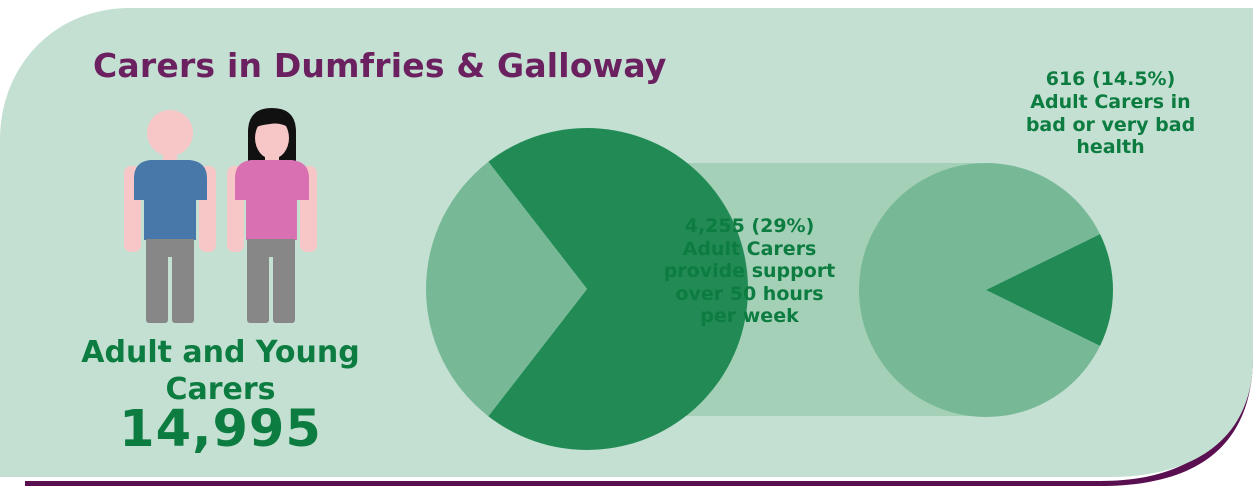  What do you see at coordinates (618, 289) in the screenshot?
I see `pie-slice-other-carers` at bounding box center [618, 289].